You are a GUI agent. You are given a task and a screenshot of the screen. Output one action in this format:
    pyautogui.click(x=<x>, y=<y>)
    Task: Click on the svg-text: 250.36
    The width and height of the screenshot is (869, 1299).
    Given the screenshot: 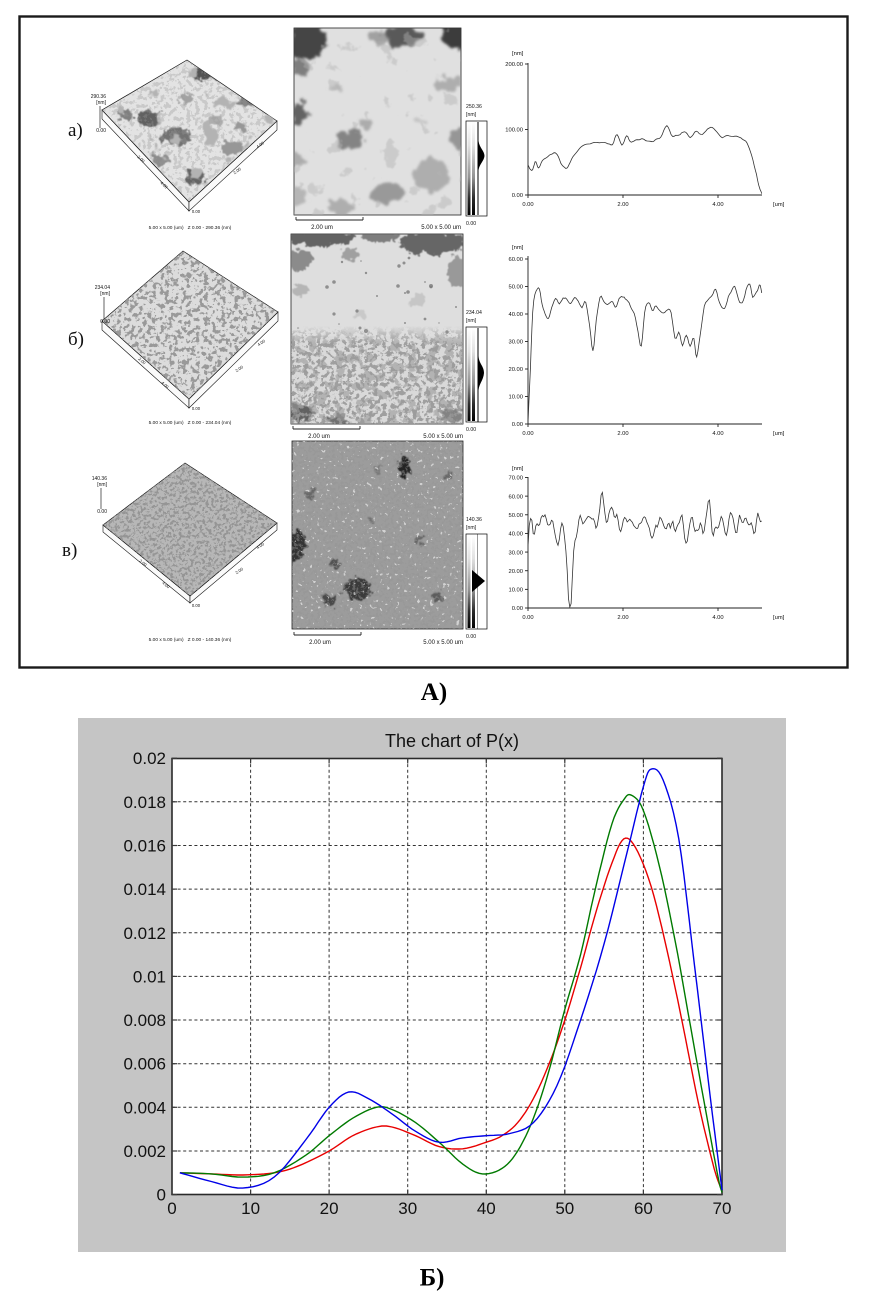 What is the action you would take?
    pyautogui.click(x=474, y=107)
    